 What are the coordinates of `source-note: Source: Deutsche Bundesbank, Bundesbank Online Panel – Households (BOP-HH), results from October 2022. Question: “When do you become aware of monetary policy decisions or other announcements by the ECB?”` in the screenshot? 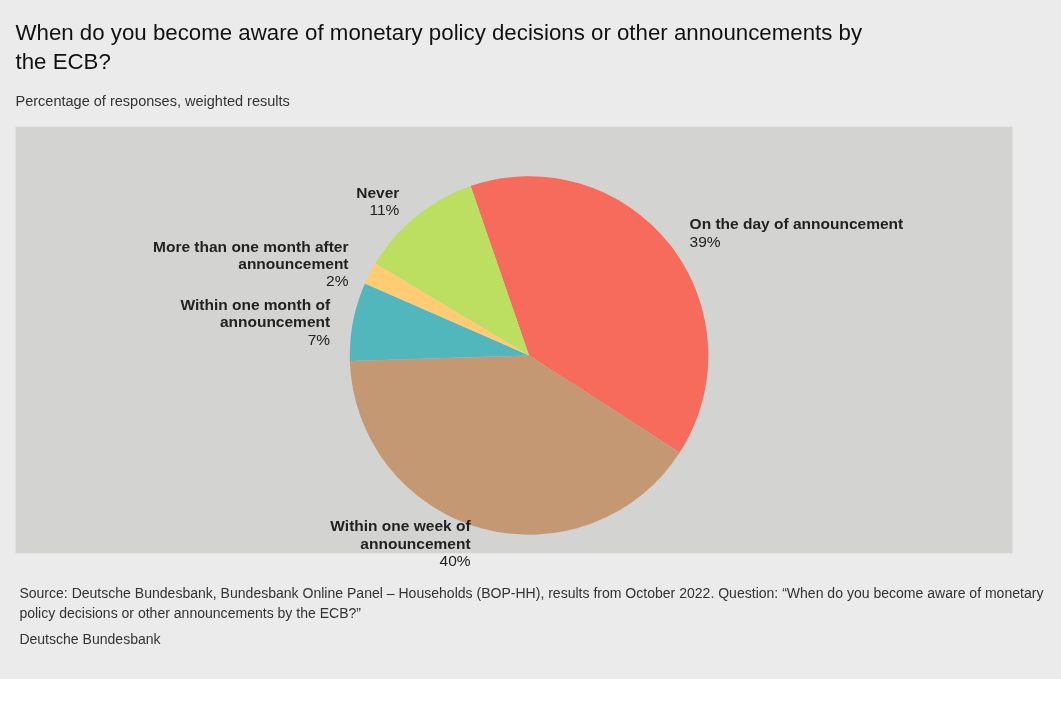 It's located at (531, 603).